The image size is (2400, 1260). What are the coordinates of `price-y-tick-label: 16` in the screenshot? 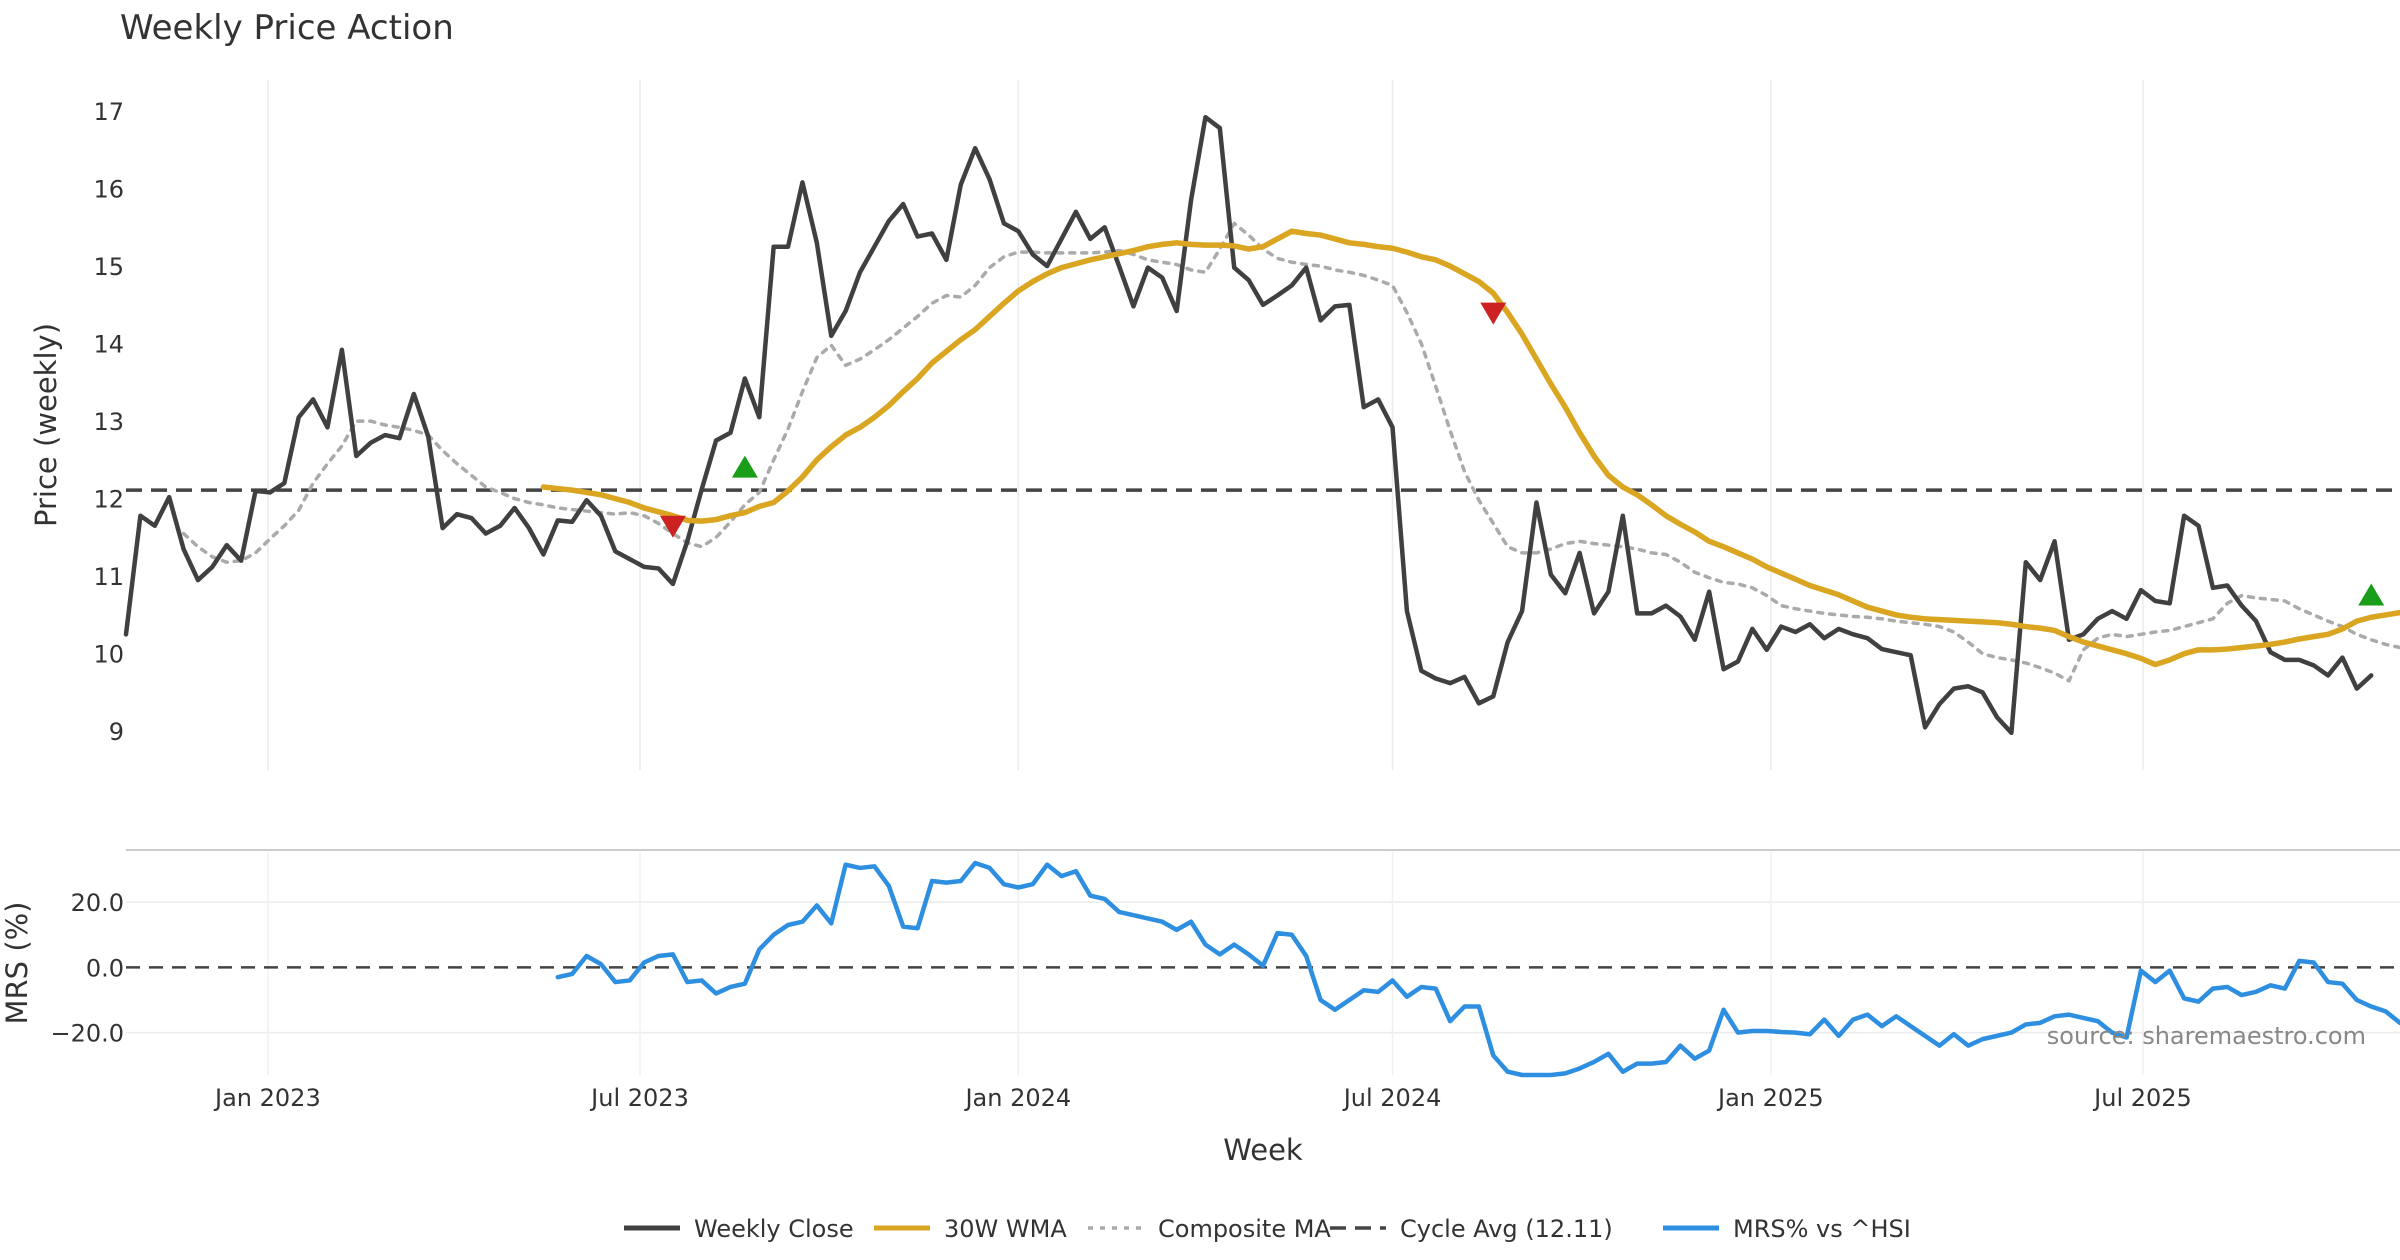 It's located at (108, 190).